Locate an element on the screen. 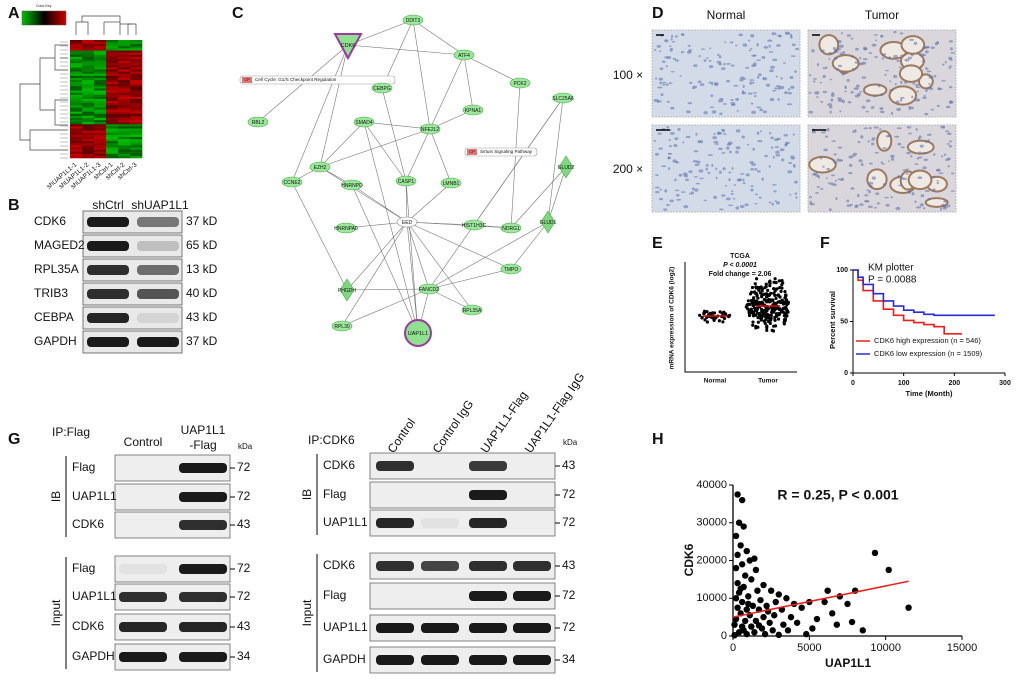 This screenshot has height=681, width=1020. node-label: LMNB1 is located at coordinates (451, 184).